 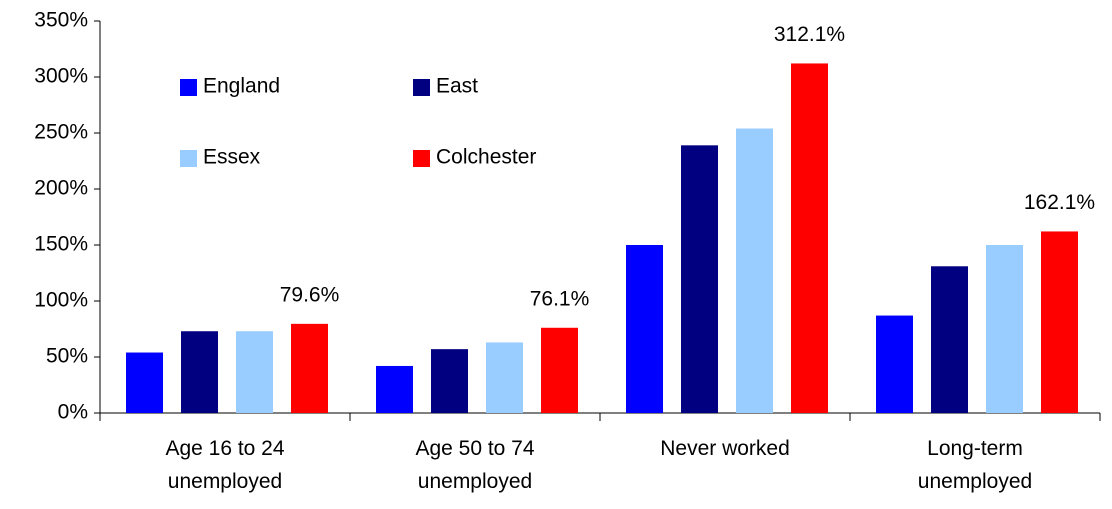 What do you see at coordinates (61, 132) in the screenshot?
I see `y-tick-label: 250%` at bounding box center [61, 132].